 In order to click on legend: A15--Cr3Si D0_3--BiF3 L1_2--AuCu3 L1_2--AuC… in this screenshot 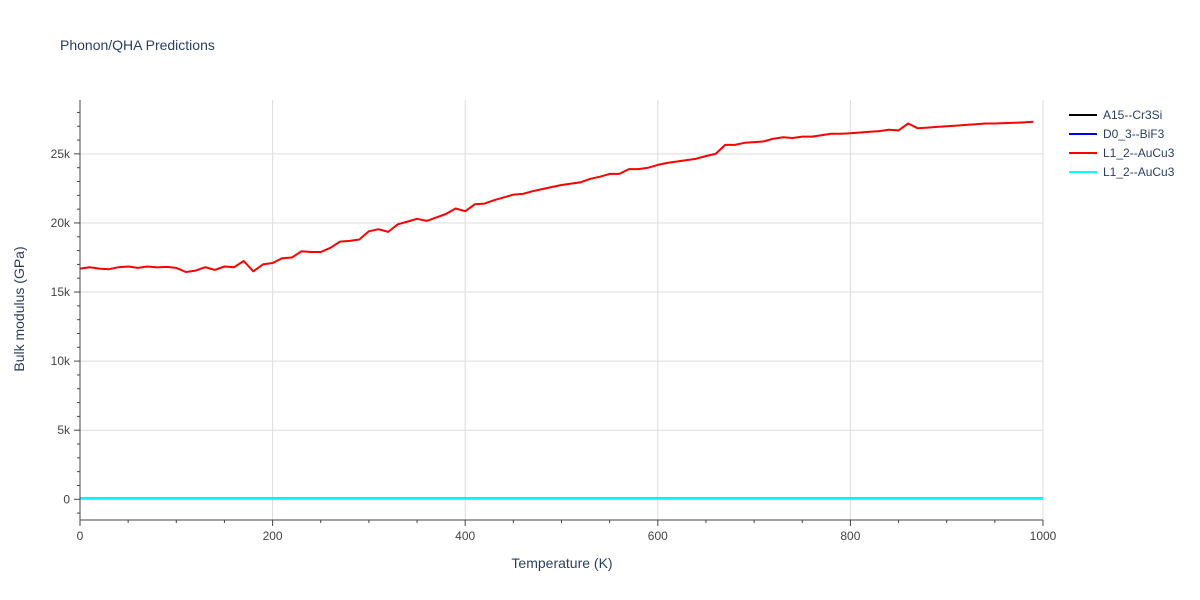, I will do `click(1122, 143)`.